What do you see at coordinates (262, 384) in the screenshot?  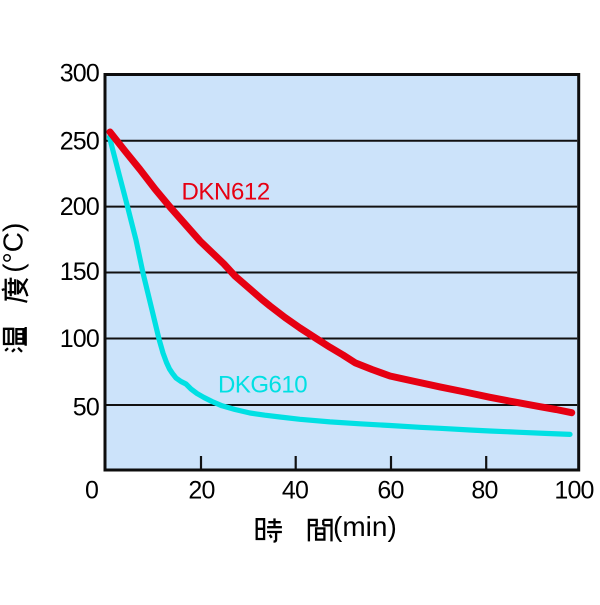 I see `svg-text: DKG610` at bounding box center [262, 384].